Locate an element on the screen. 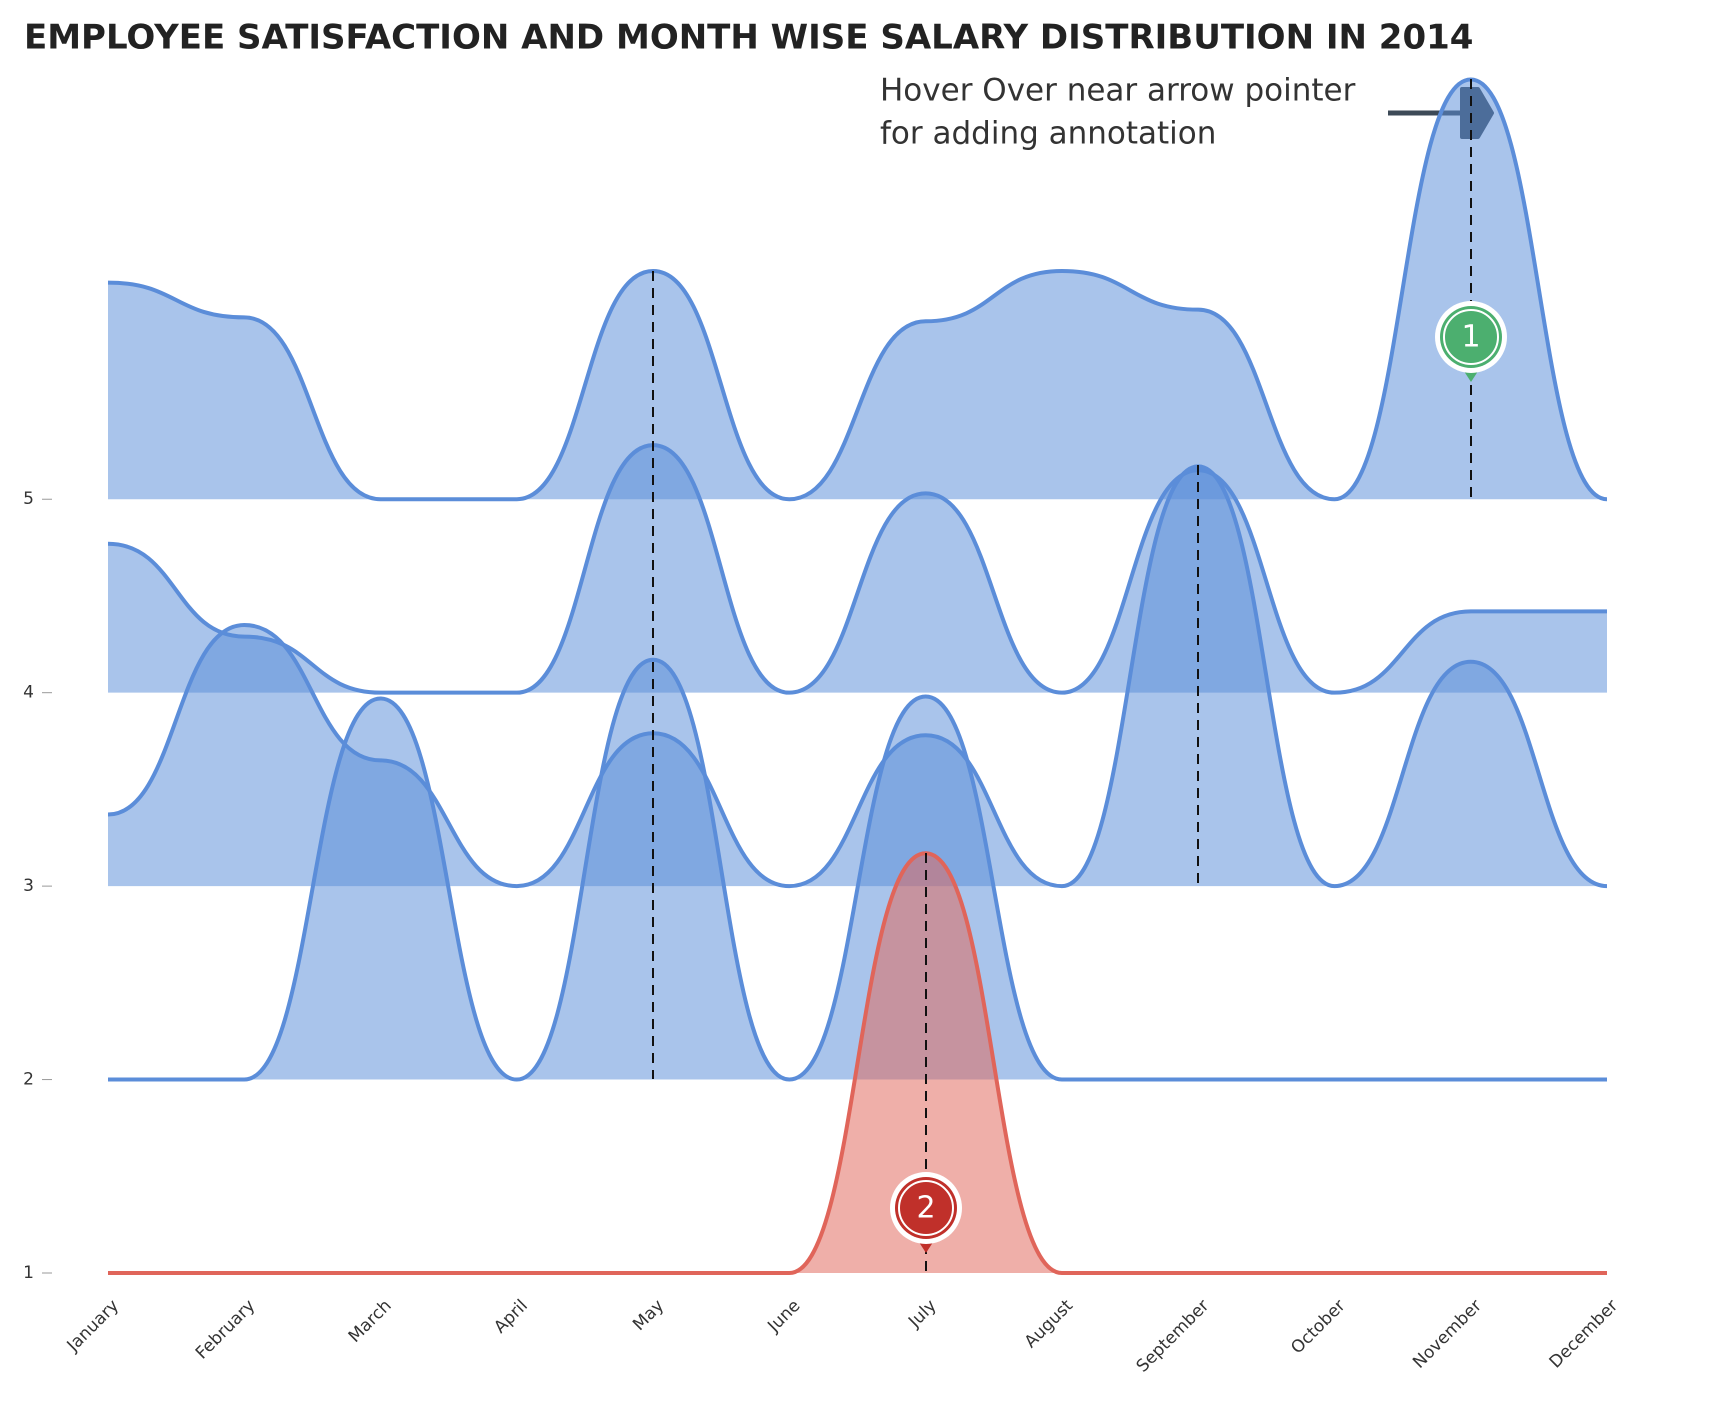 The width and height of the screenshot is (1734, 1412). x-tick-label: August is located at coordinates (1049, 1324).